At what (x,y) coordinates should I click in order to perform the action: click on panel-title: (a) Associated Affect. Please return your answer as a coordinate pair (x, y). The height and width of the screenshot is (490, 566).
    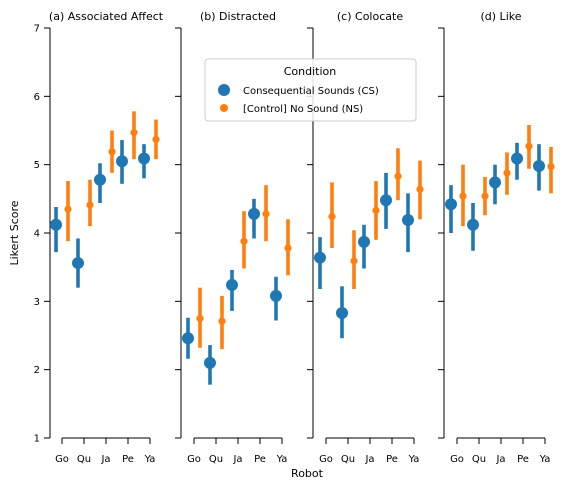
    Looking at the image, I should click on (106, 16).